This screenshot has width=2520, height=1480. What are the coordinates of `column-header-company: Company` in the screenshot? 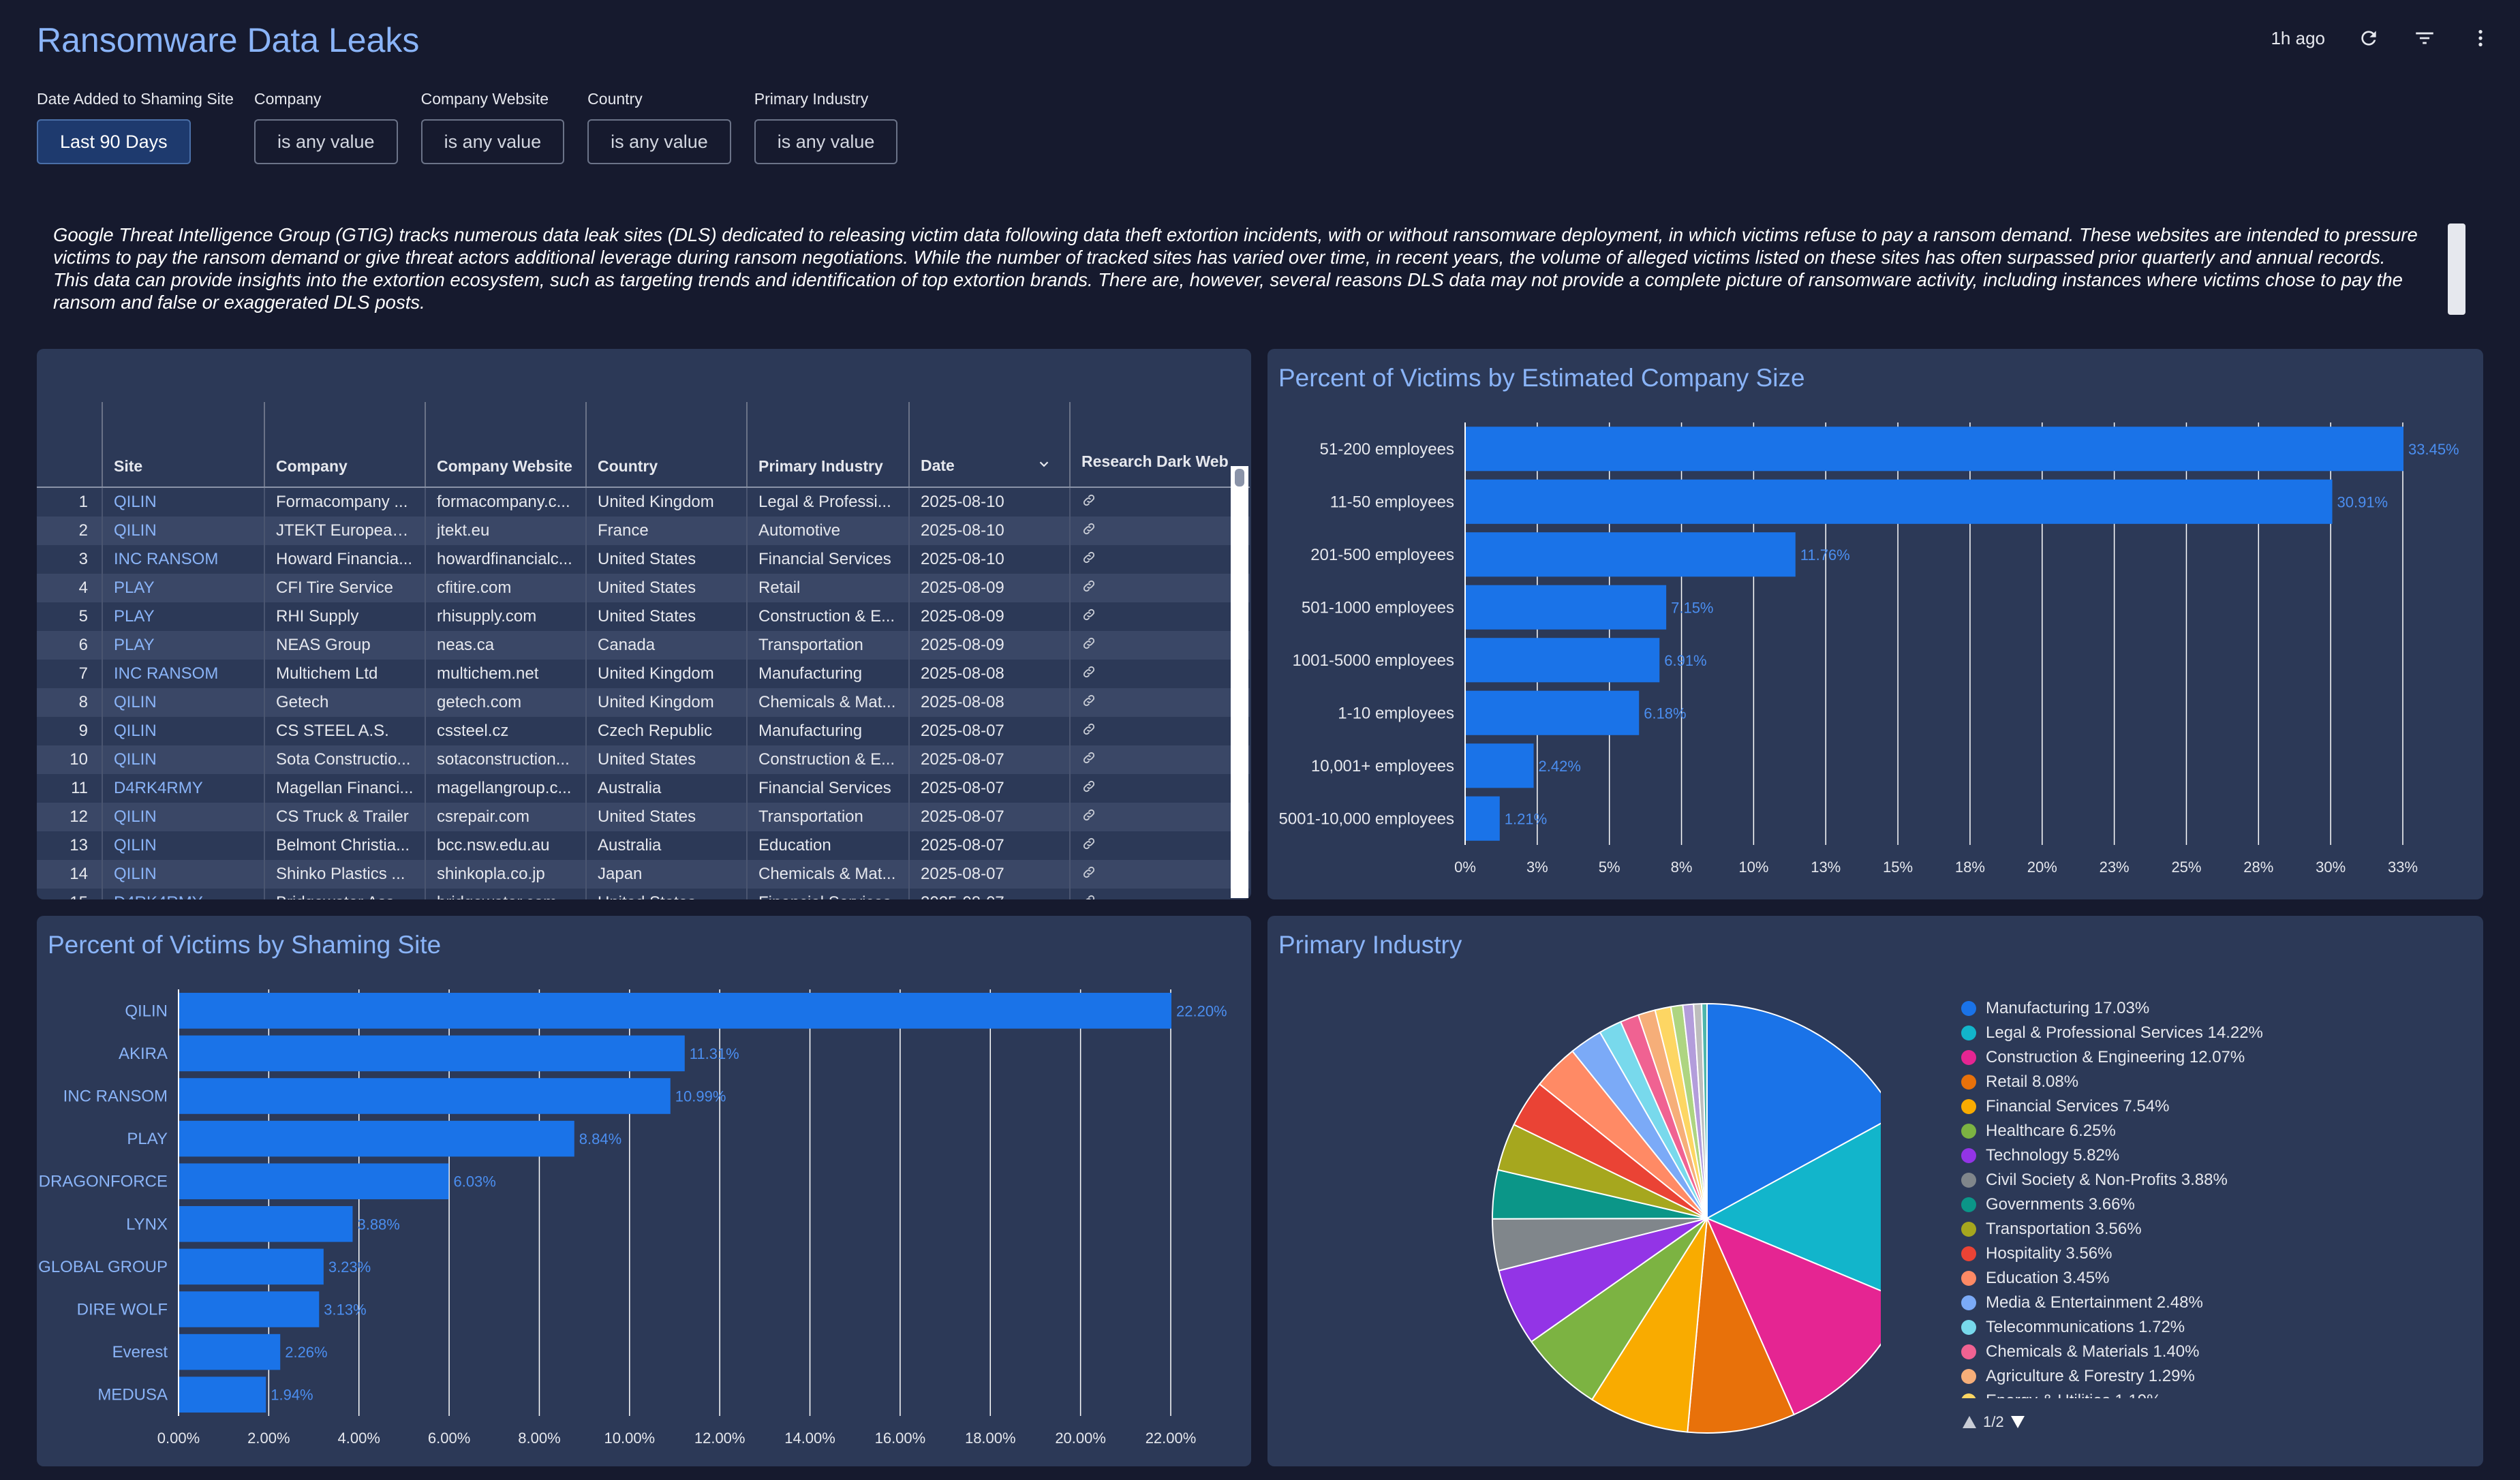 It's located at (344, 445).